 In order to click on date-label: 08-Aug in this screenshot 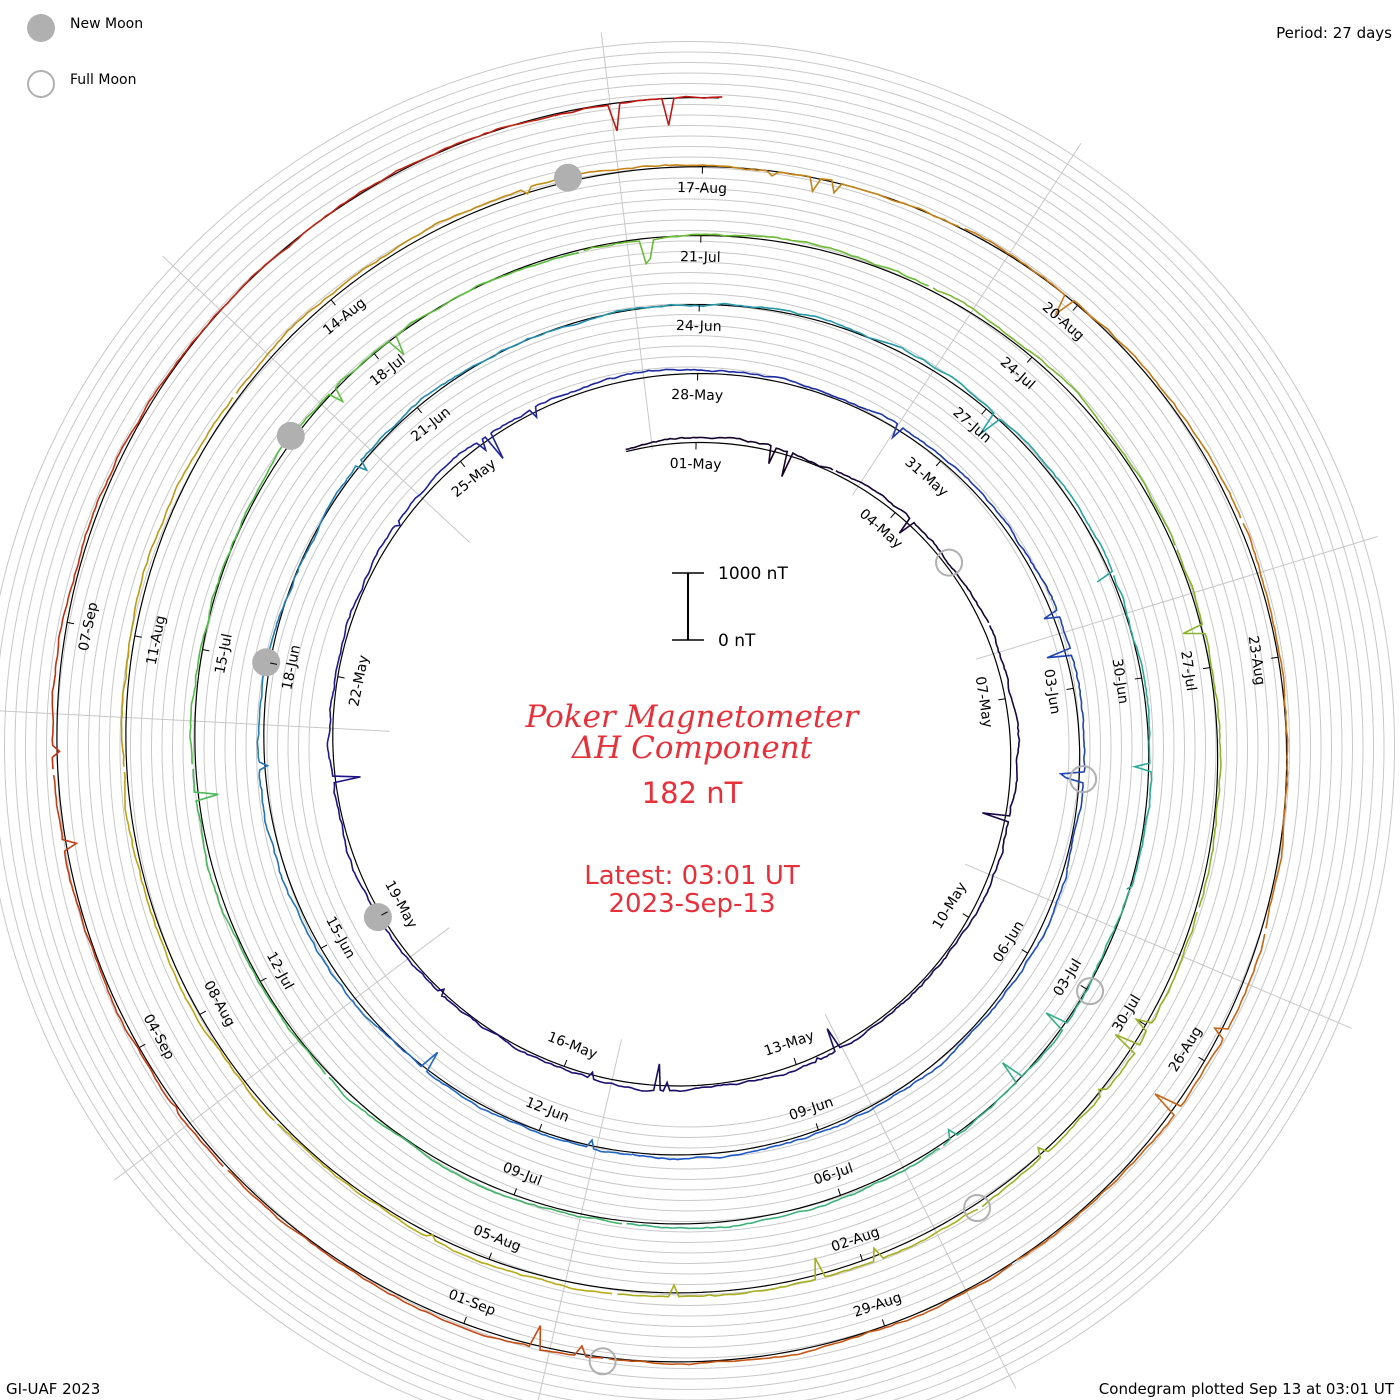, I will do `click(219, 1003)`.